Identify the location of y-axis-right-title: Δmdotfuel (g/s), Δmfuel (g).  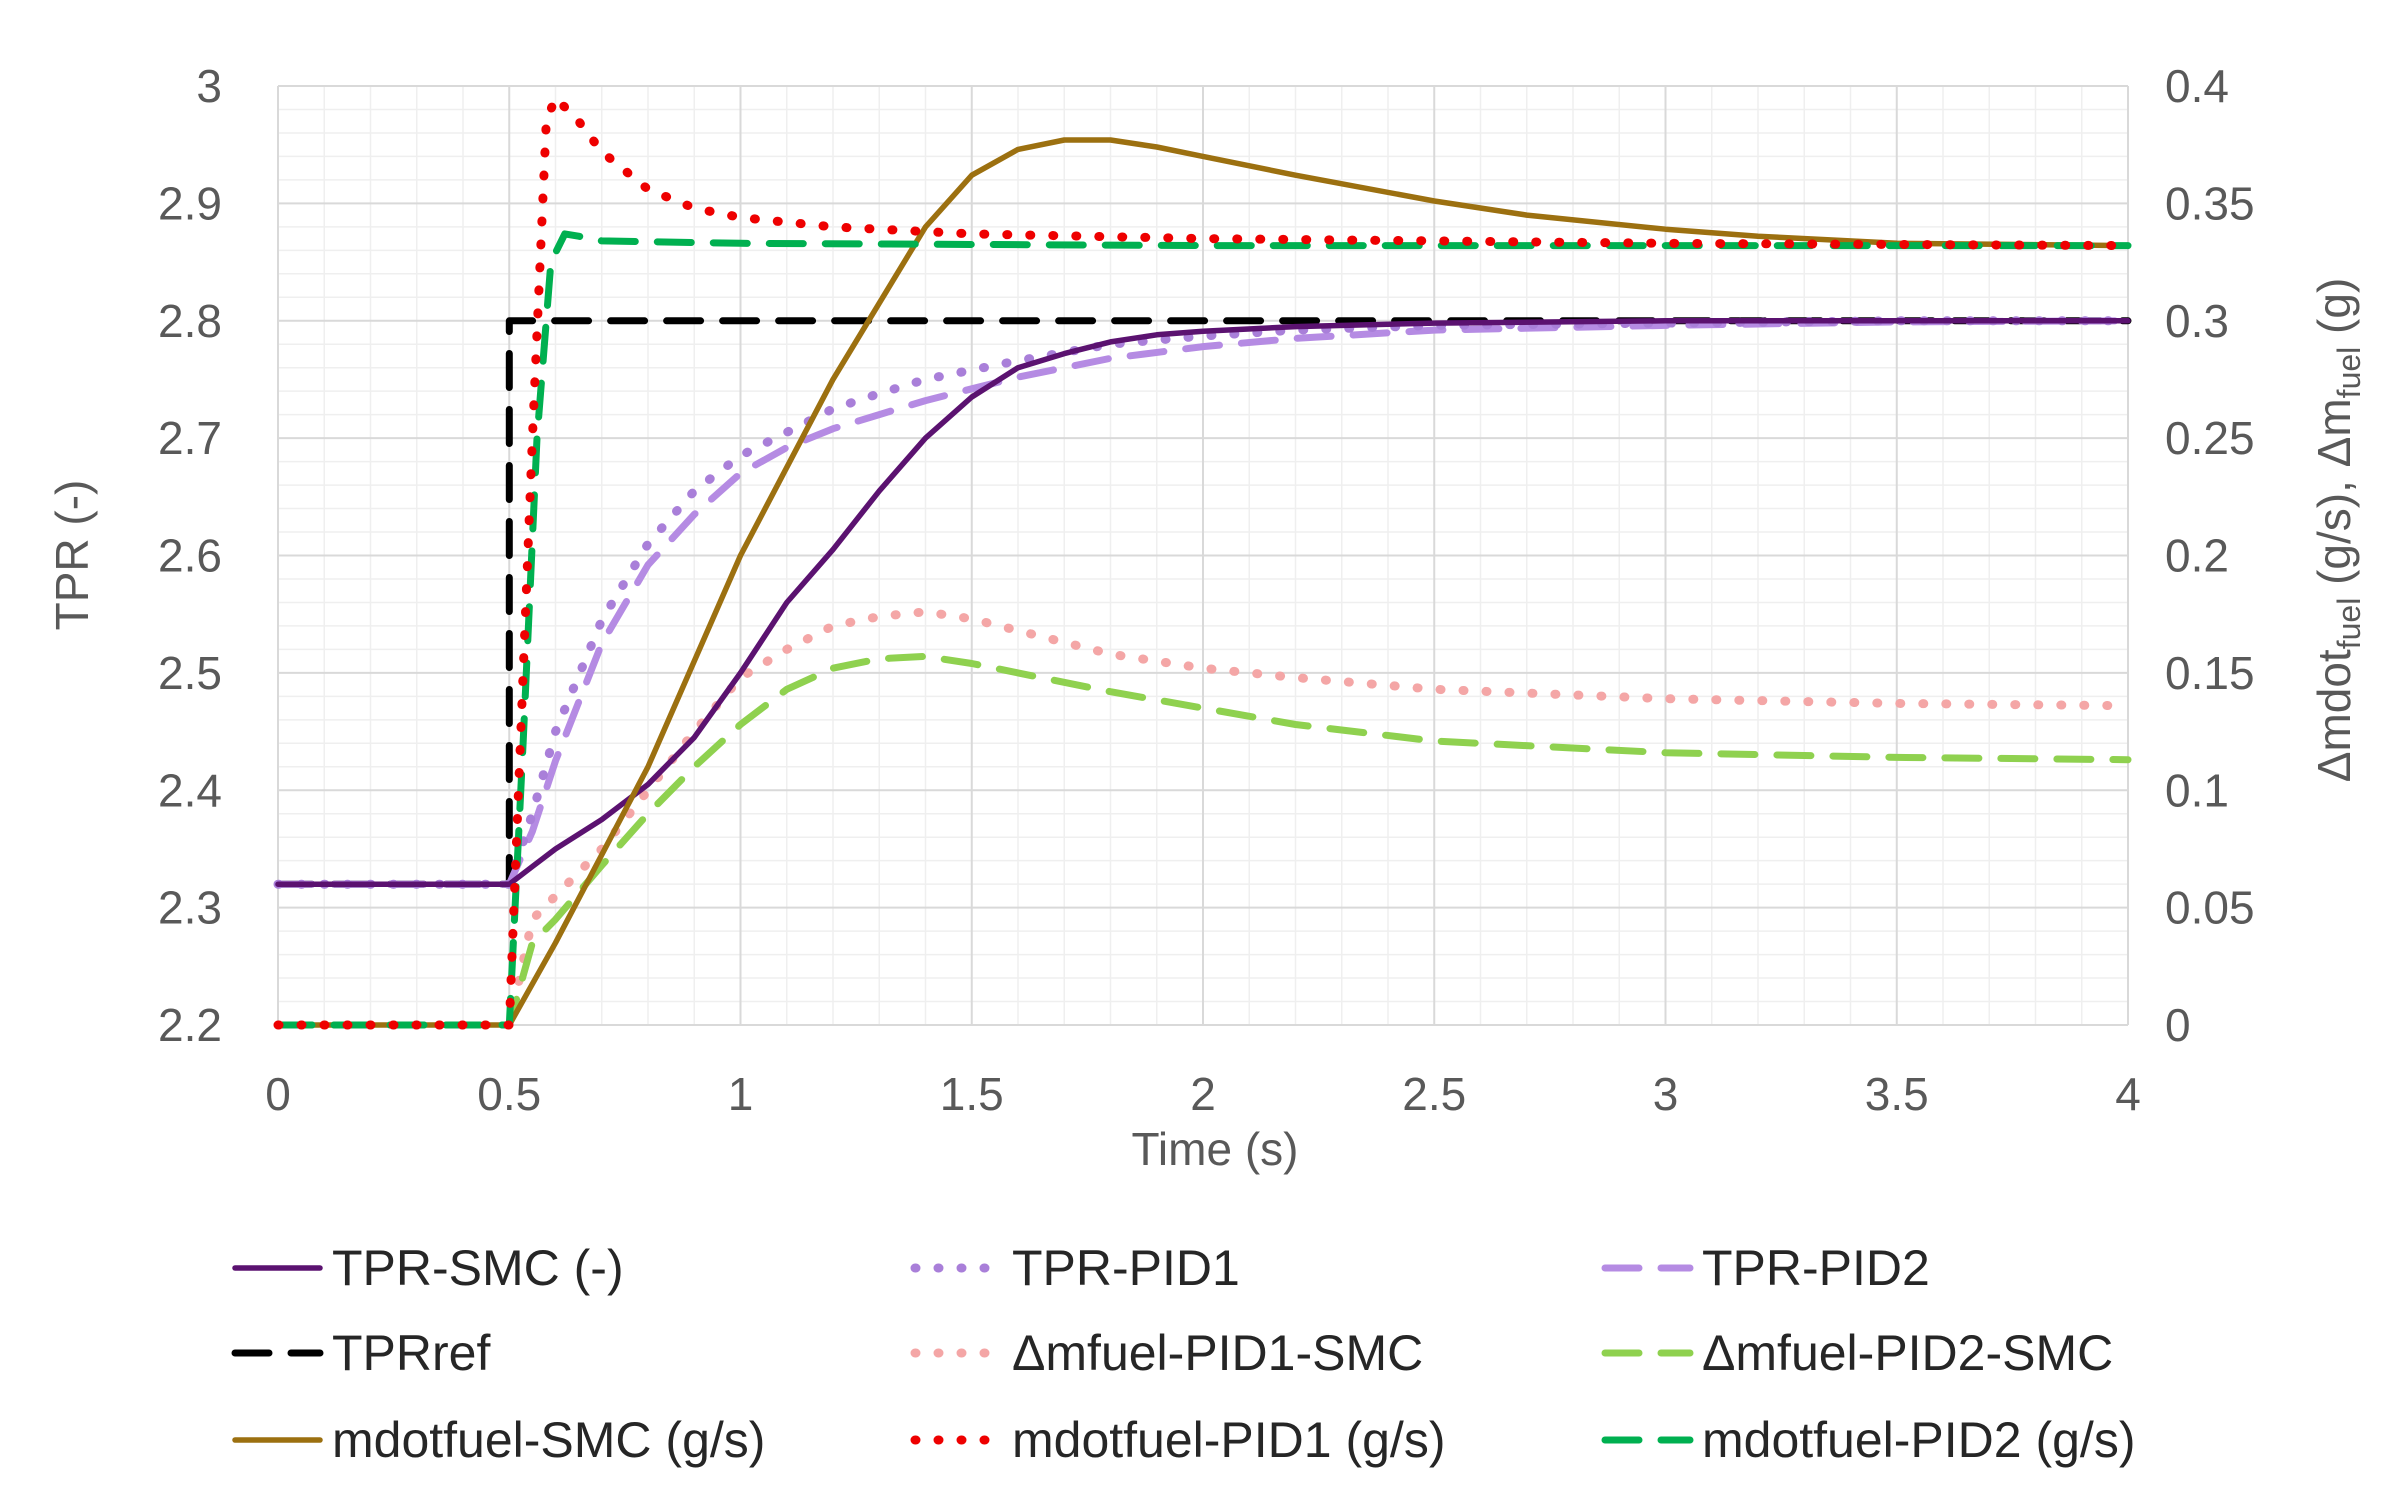
(2337, 530).